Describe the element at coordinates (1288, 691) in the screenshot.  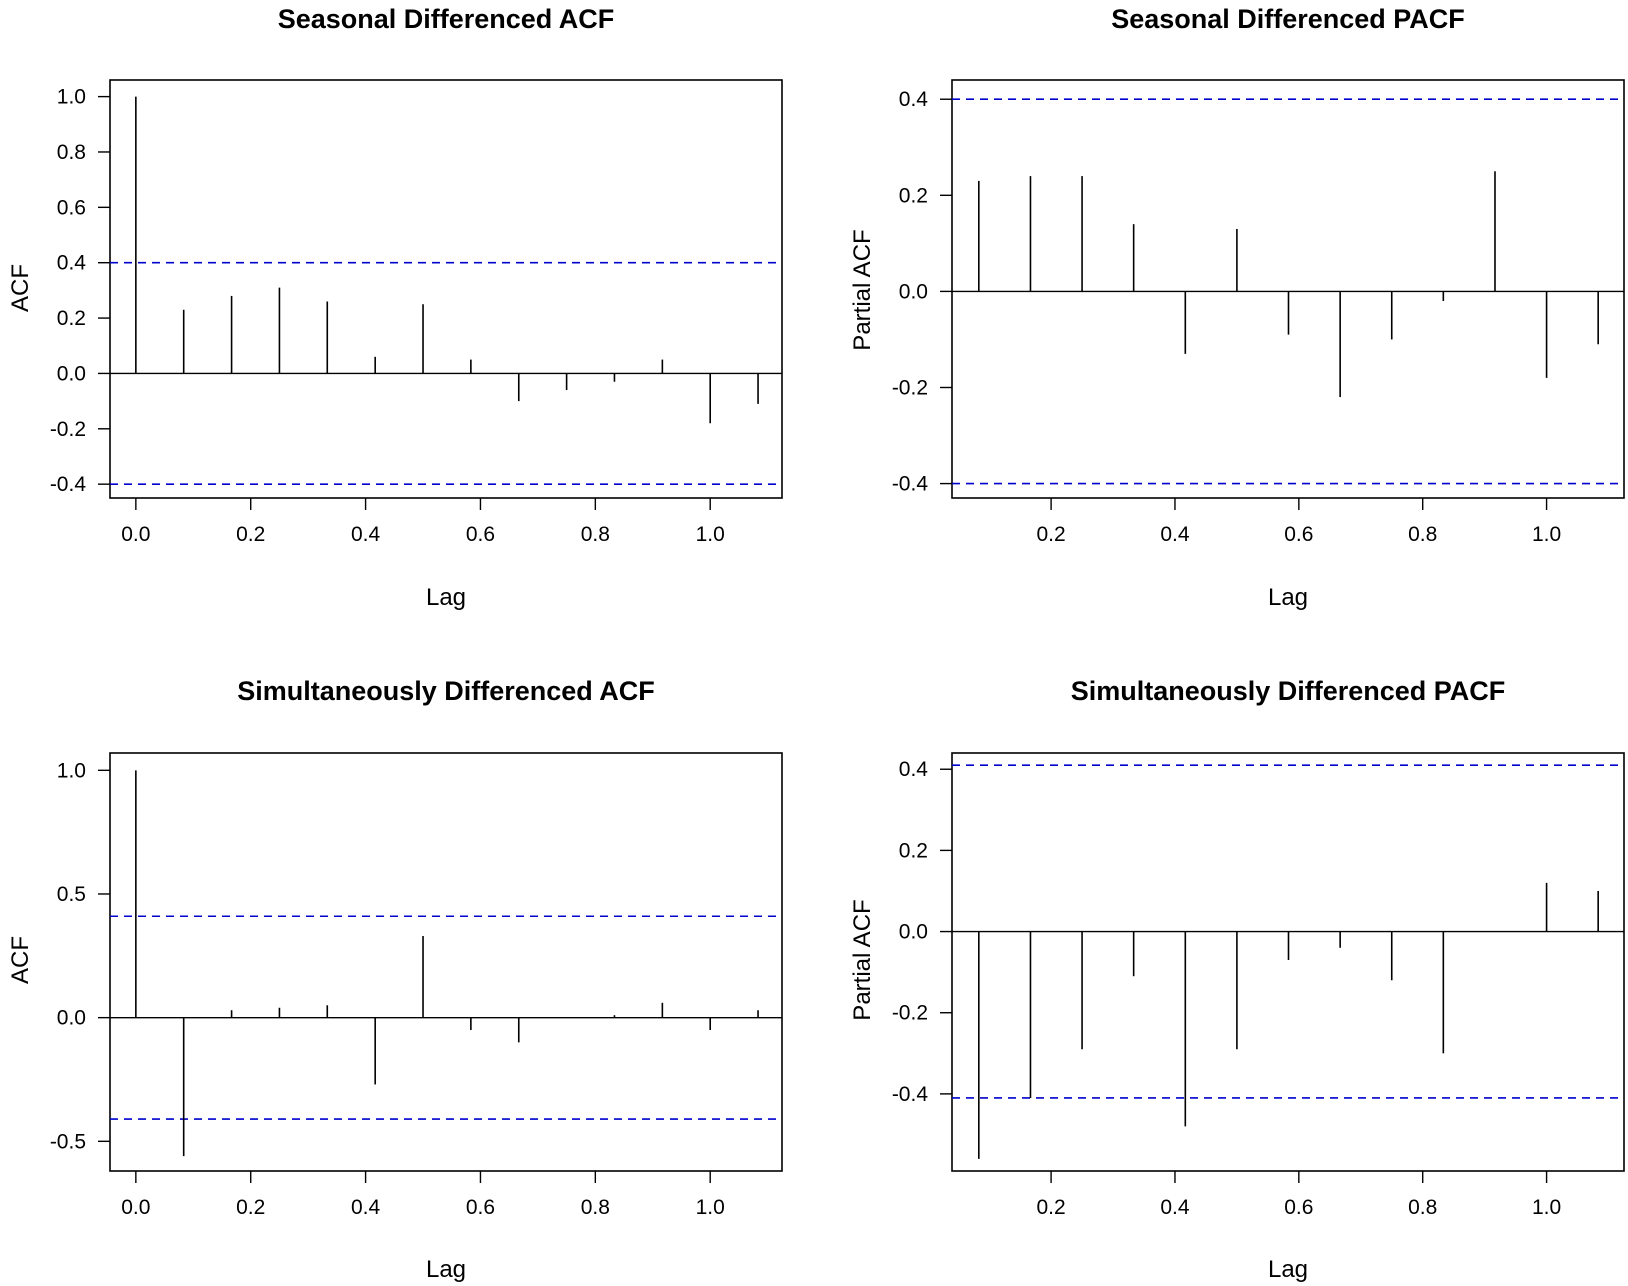
I see `chart-title: Simultaneously Differenced PACF` at that location.